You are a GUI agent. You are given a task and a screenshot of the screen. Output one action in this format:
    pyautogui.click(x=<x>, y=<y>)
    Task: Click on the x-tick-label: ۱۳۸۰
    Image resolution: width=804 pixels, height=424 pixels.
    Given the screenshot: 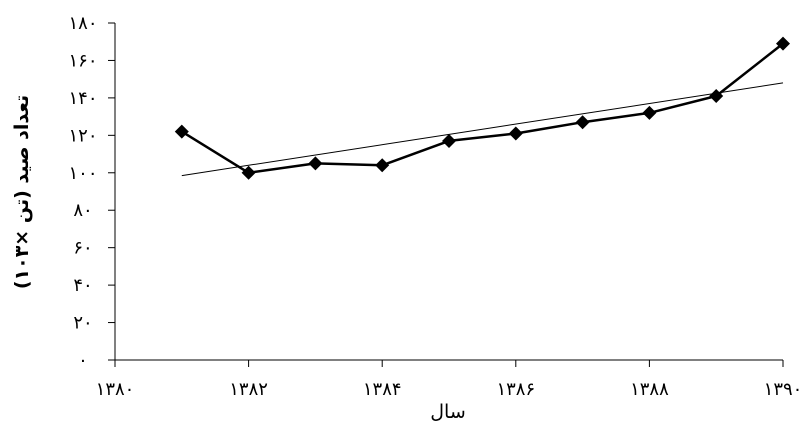 What is the action you would take?
    pyautogui.click(x=115, y=389)
    